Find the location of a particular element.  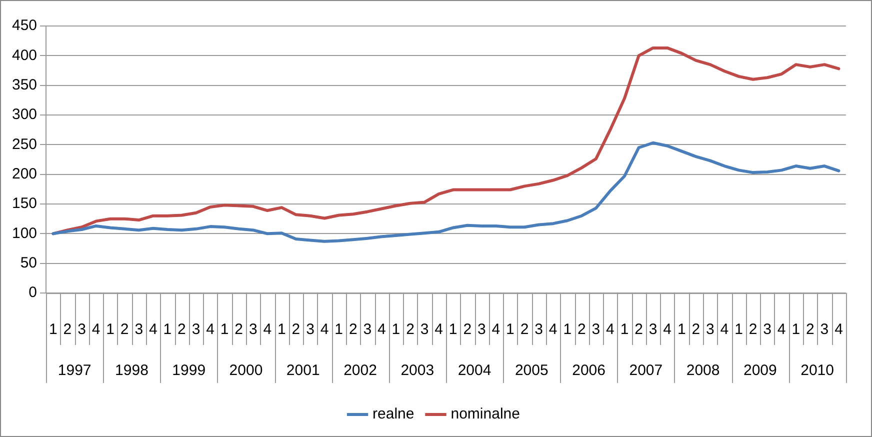

text: 1997 is located at coordinates (75, 371).